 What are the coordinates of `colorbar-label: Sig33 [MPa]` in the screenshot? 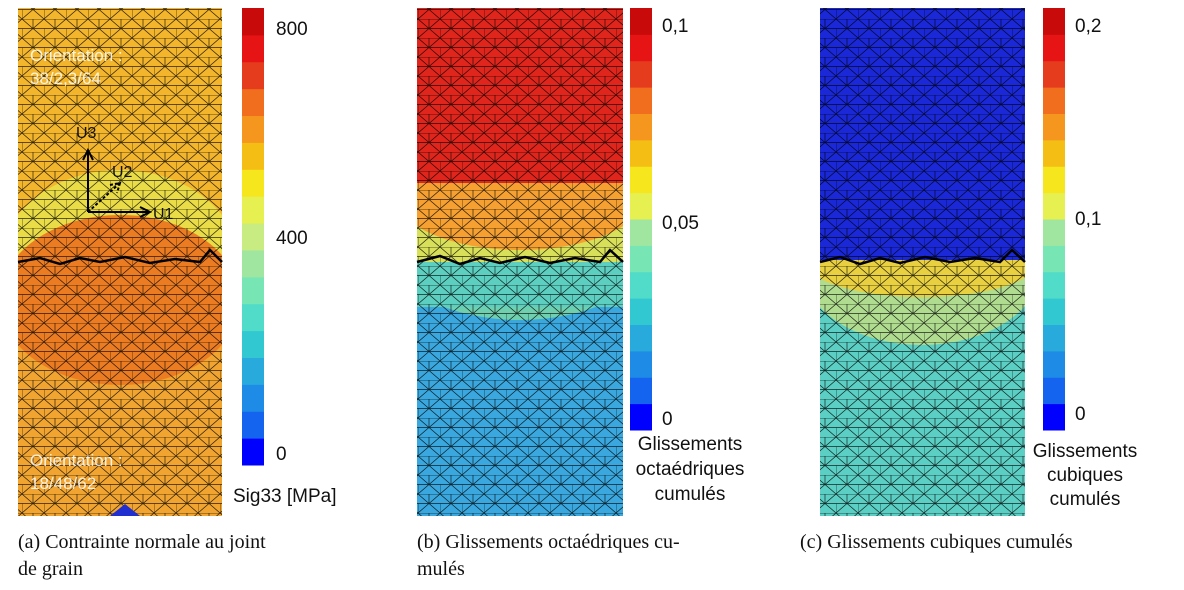 It's located at (285, 496).